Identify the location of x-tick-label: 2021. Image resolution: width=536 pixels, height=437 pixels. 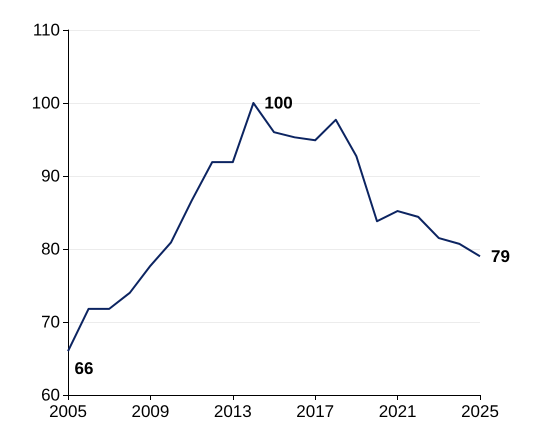
(397, 411).